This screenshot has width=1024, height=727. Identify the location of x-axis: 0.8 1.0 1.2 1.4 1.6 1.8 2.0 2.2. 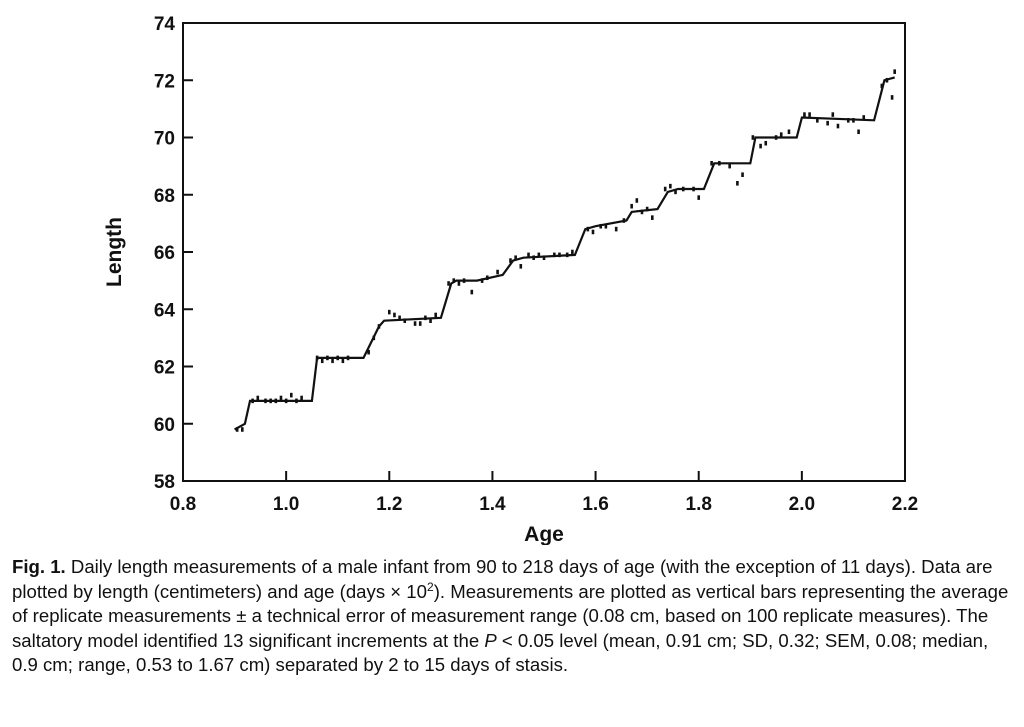
(544, 493).